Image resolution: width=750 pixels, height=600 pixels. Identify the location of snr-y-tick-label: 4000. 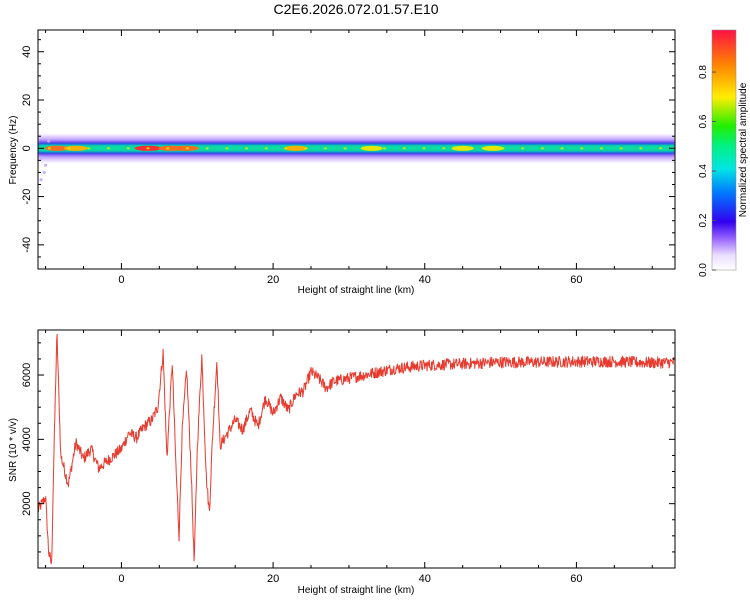
(27, 439).